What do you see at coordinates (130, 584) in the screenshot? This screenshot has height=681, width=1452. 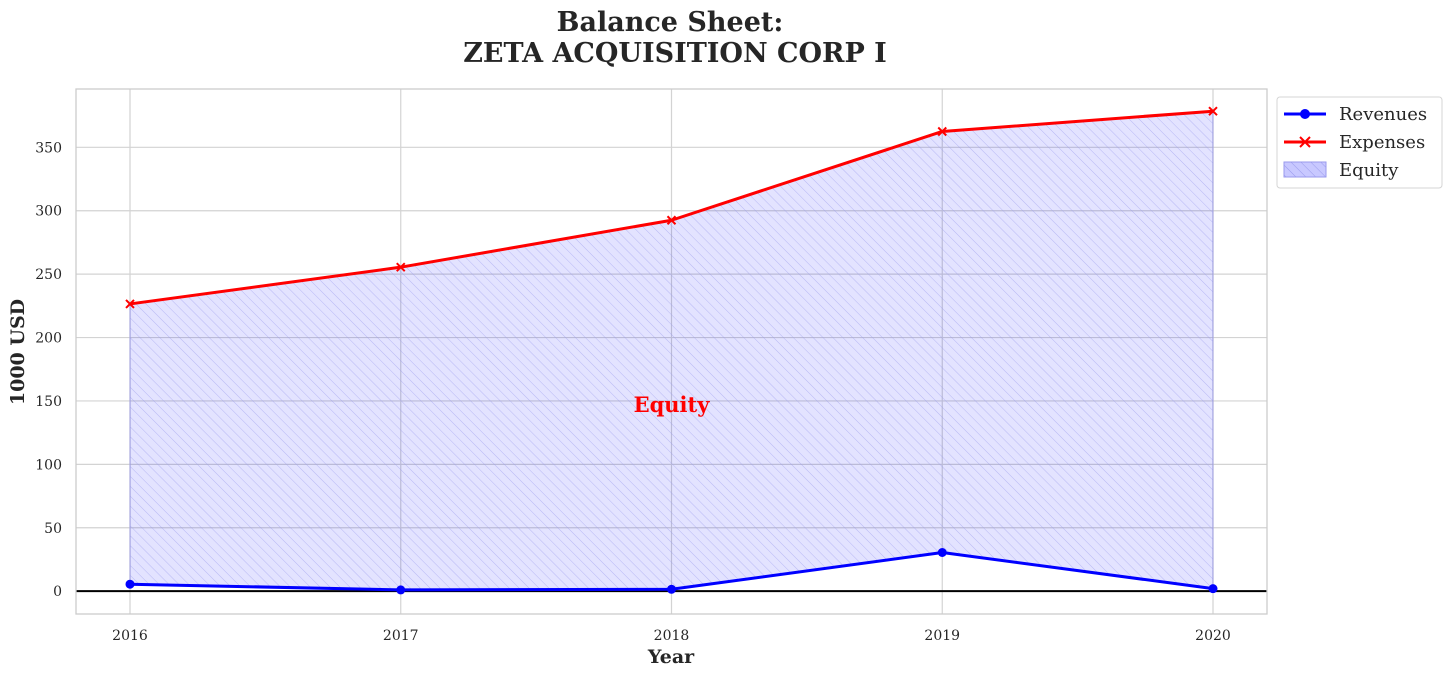 I see `point-revenues-2016` at bounding box center [130, 584].